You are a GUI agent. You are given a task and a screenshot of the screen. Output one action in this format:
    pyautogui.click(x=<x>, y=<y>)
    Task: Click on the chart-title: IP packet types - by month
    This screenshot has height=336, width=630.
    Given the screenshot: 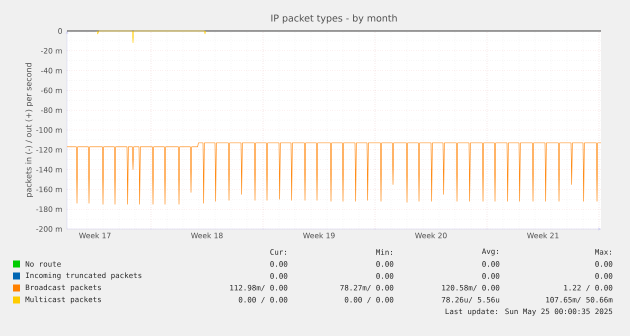 What is the action you would take?
    pyautogui.click(x=334, y=19)
    